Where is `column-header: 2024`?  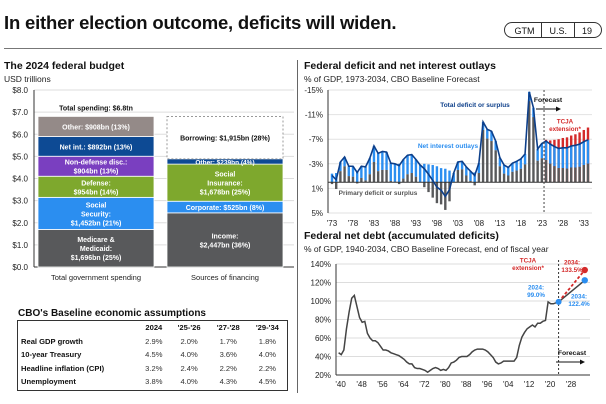
column-header: 2024 is located at coordinates (154, 328).